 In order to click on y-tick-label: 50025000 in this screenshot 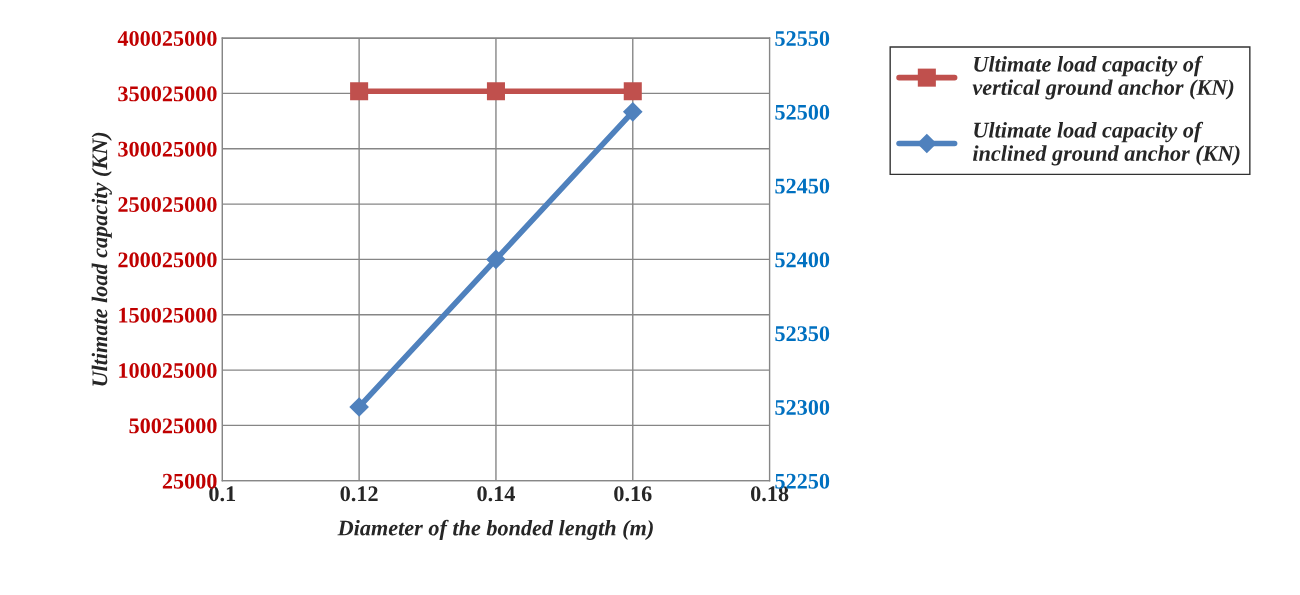, I will do `click(173, 426)`.